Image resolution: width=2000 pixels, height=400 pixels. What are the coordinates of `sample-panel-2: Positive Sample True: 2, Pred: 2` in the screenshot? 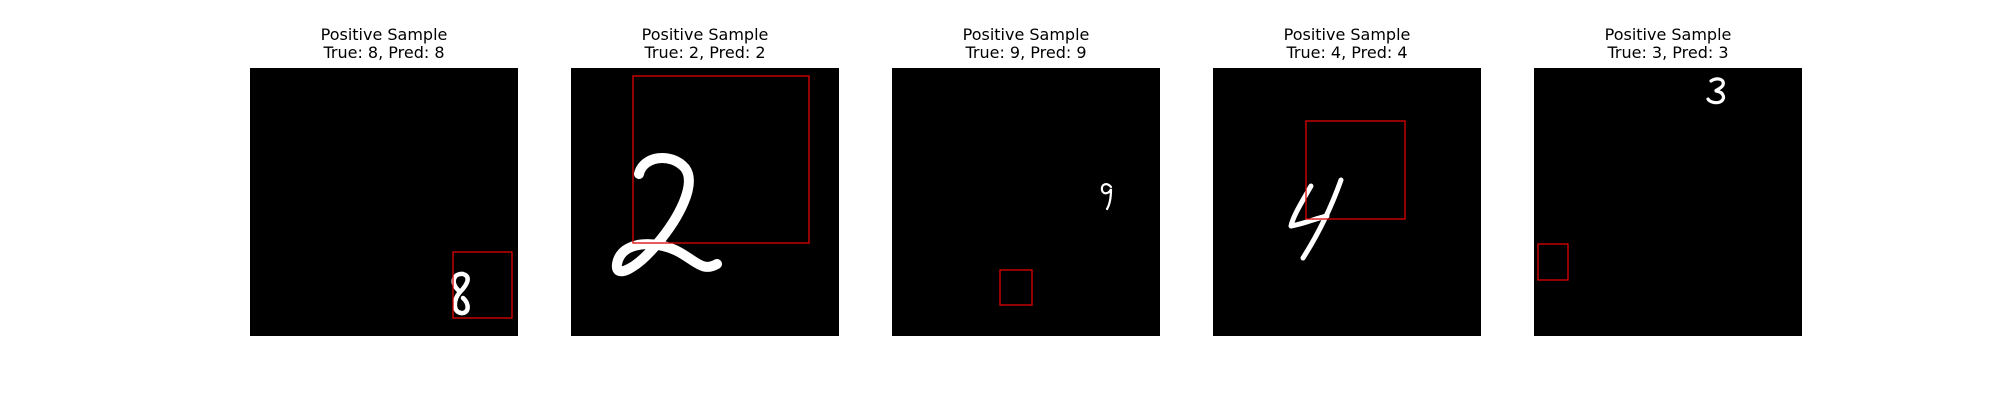 It's located at (705, 181).